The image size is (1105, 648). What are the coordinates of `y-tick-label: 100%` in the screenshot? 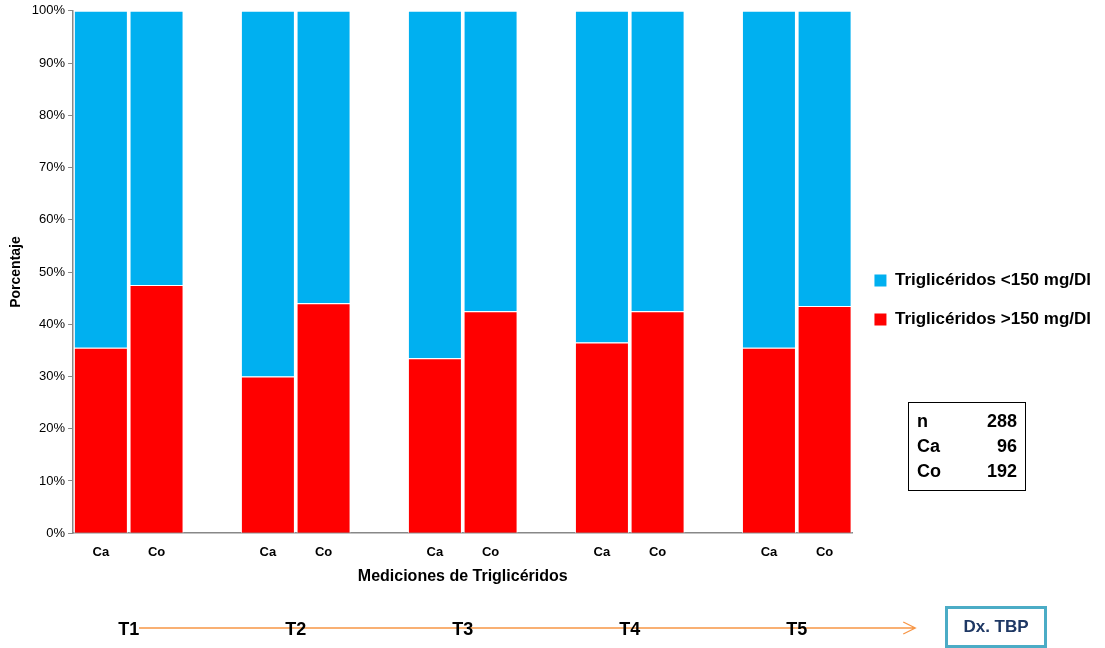 It's located at (48, 10).